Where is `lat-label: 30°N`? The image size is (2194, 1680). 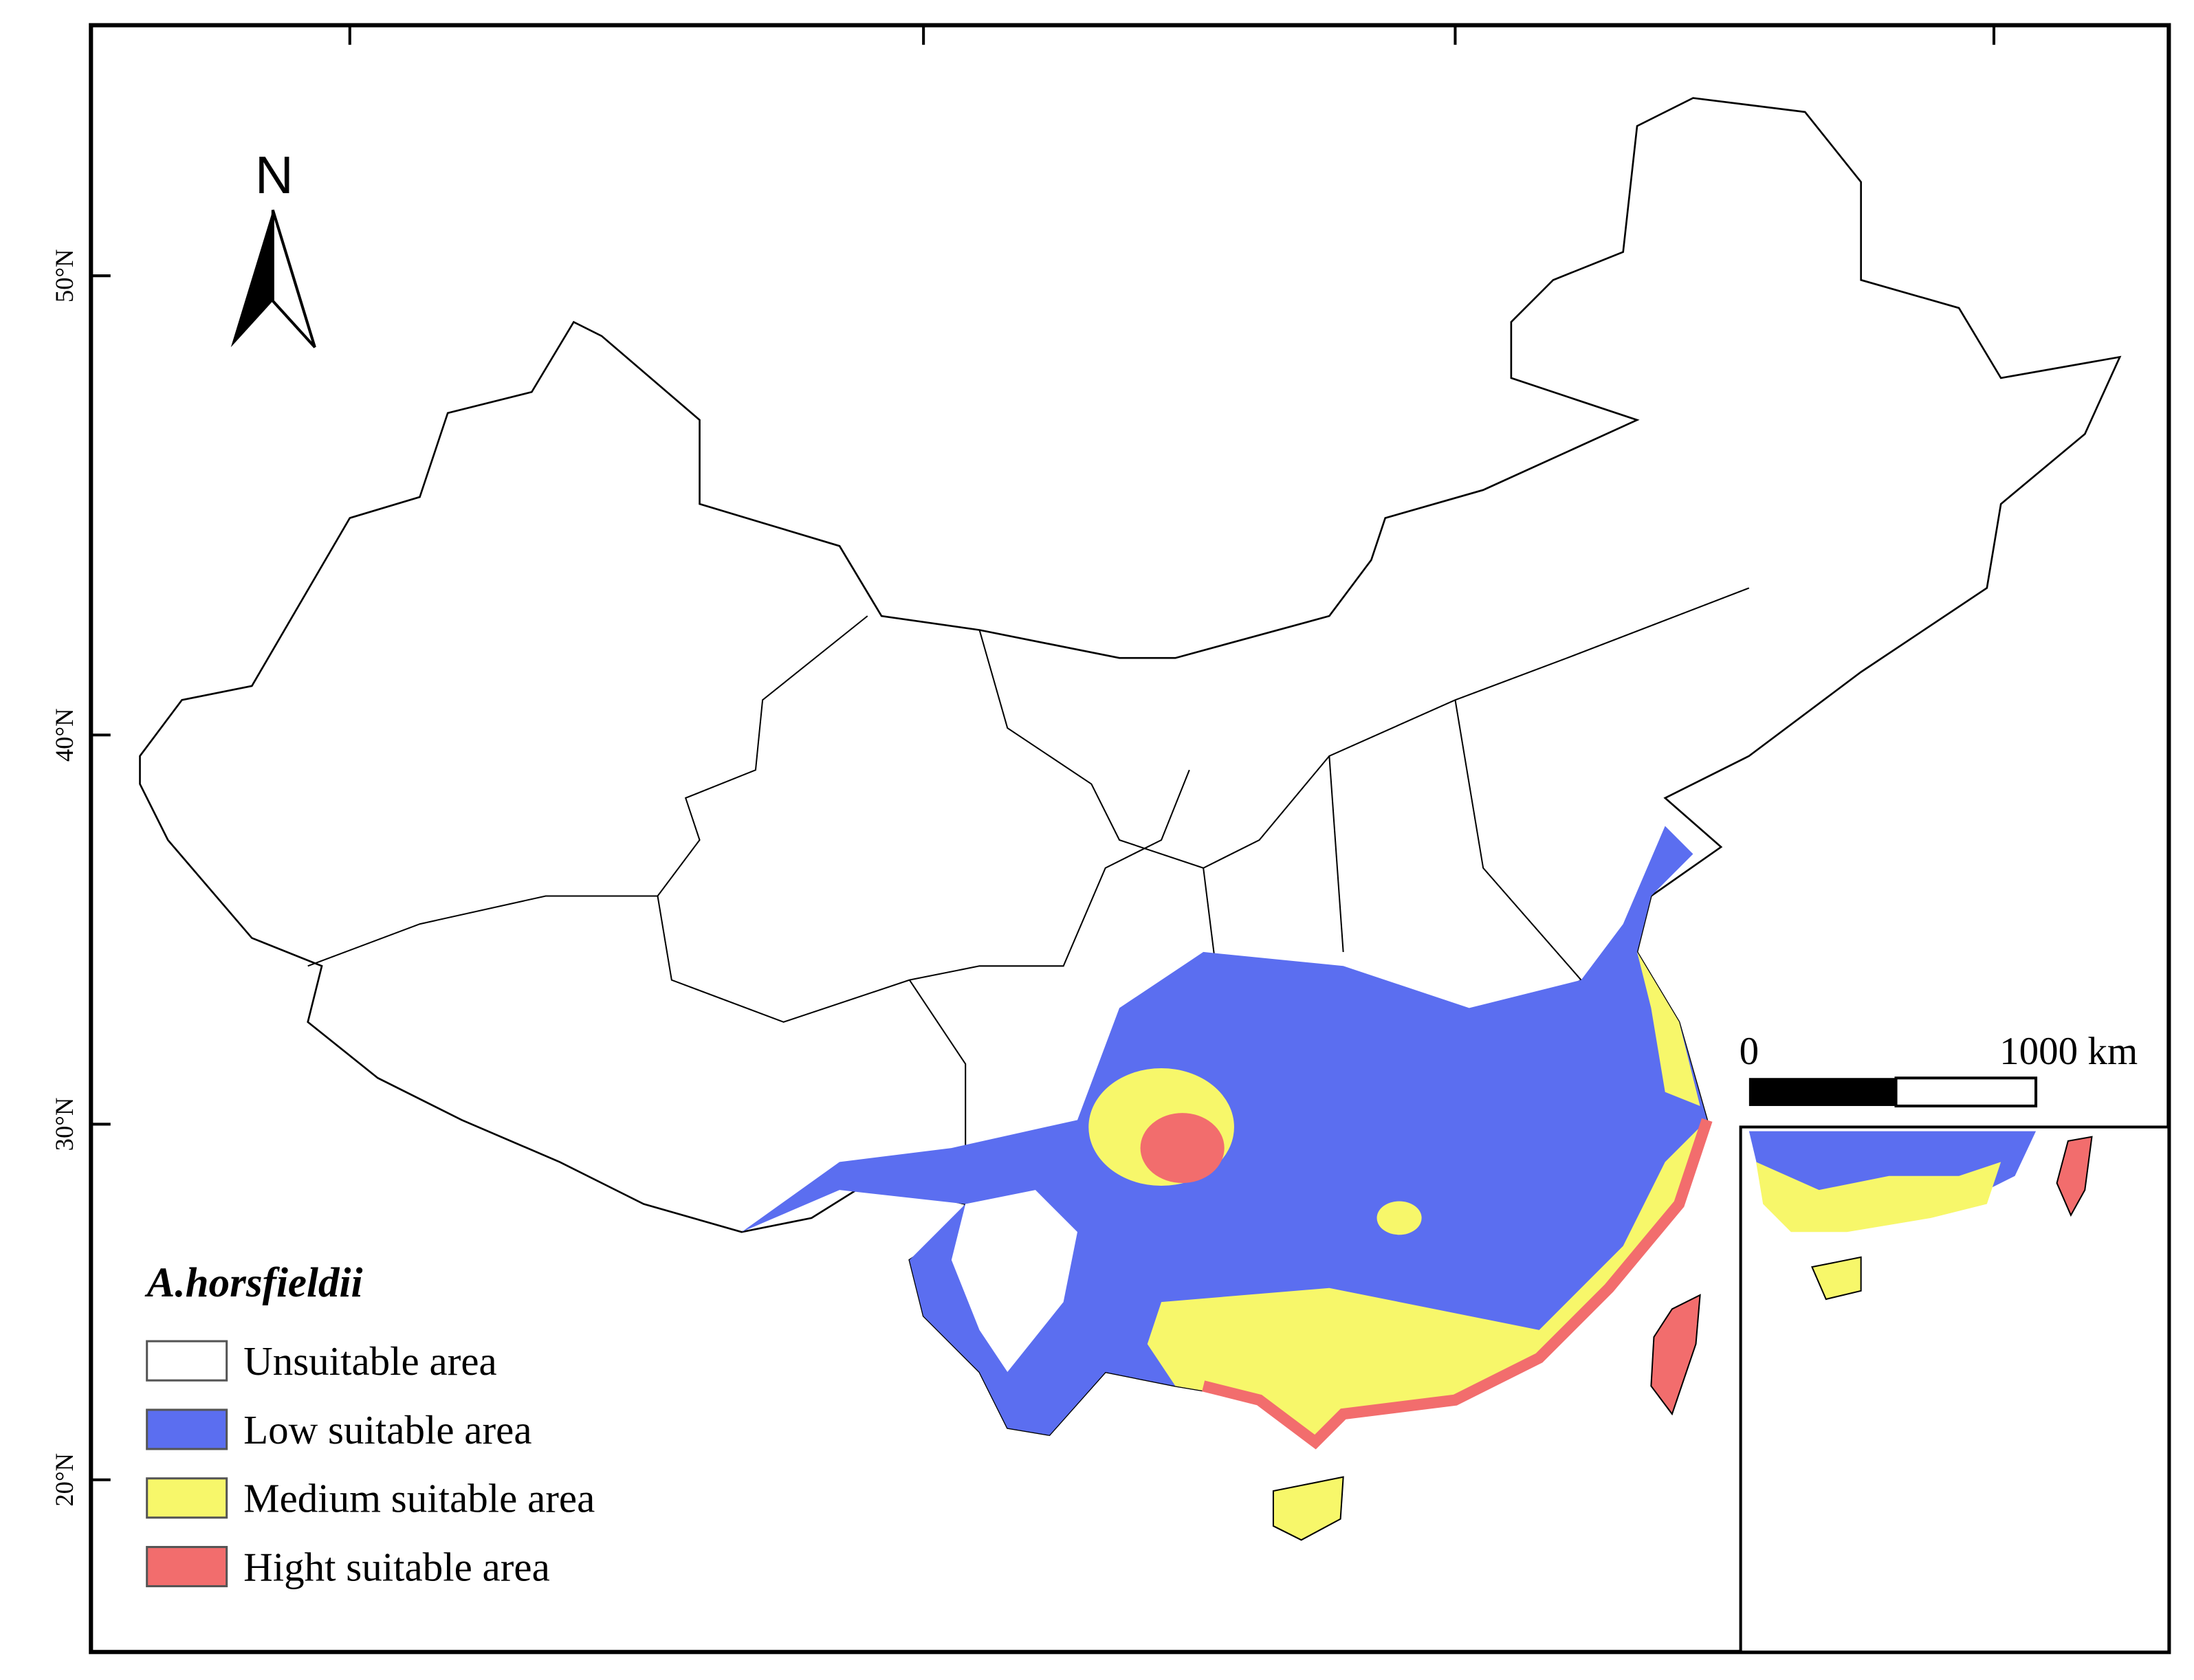
lat-label: 30°N is located at coordinates (64, 1124).